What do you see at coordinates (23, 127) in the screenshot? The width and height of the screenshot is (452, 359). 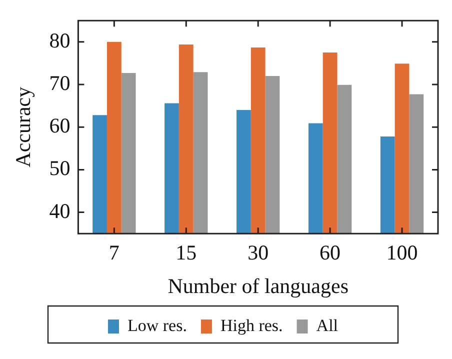 I see `y-axis-title: Accuracy` at bounding box center [23, 127].